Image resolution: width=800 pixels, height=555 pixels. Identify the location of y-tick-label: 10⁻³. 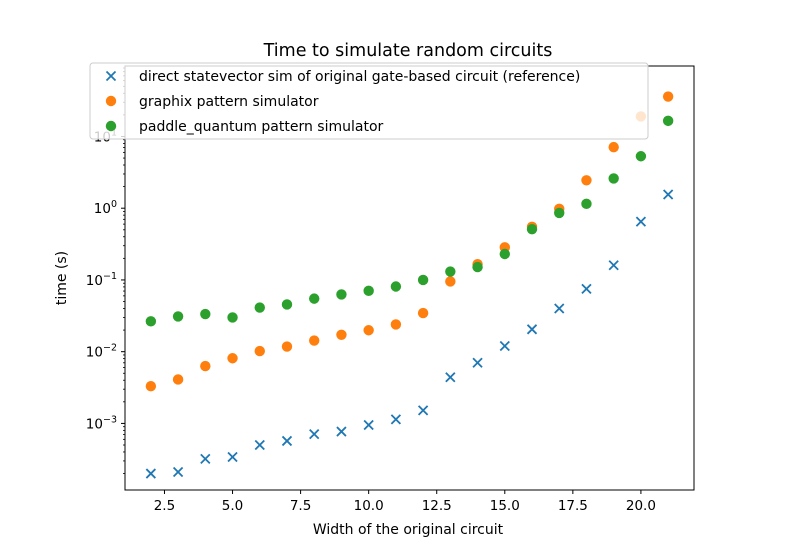
(101, 423).